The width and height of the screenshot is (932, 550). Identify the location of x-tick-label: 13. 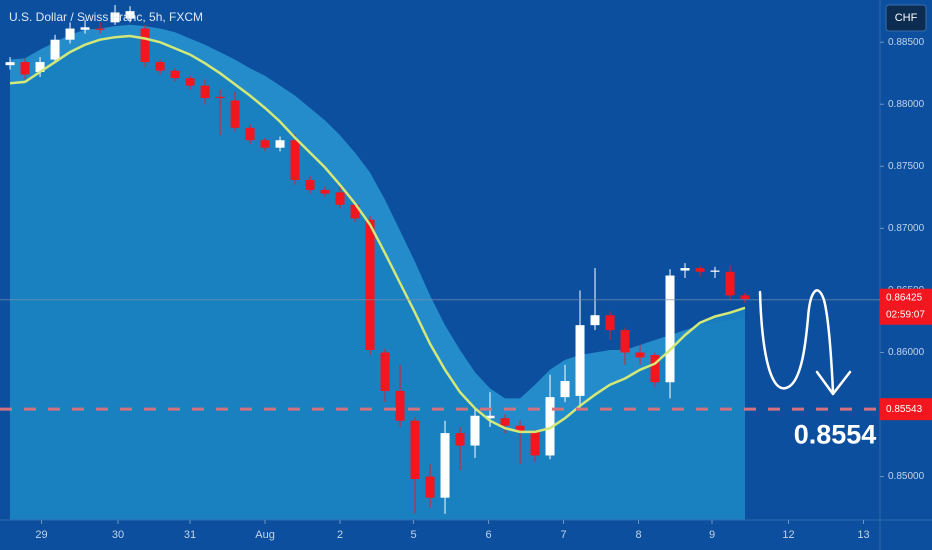
(863, 535).